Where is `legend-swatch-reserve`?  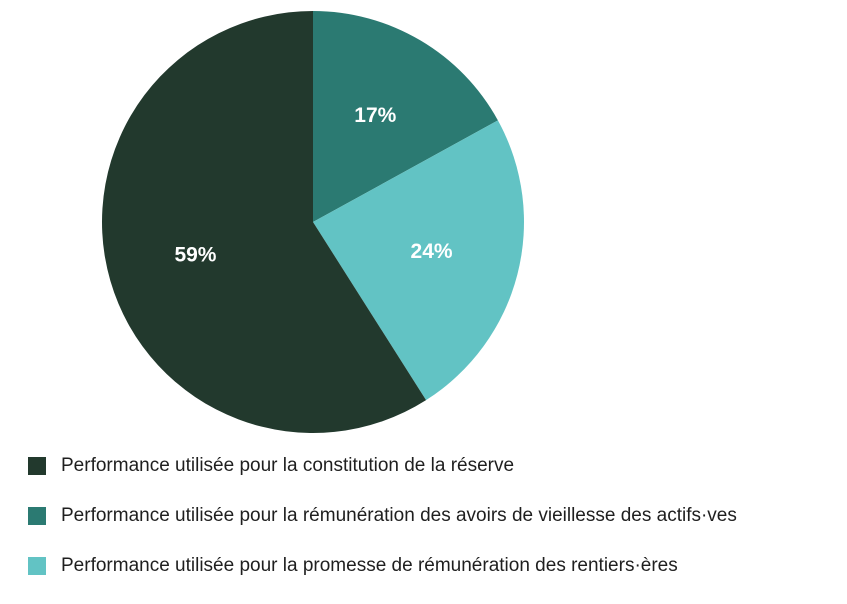 legend-swatch-reserve is located at coordinates (37, 466).